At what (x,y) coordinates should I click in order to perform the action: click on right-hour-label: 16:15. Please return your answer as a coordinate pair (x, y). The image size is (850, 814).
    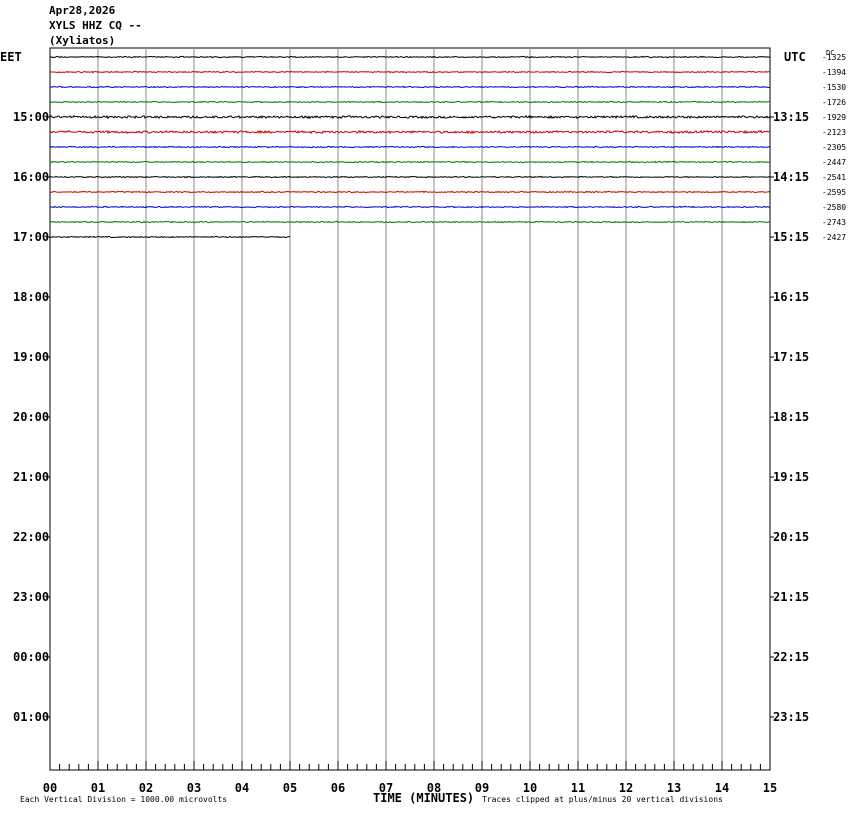
    Looking at the image, I should click on (791, 297).